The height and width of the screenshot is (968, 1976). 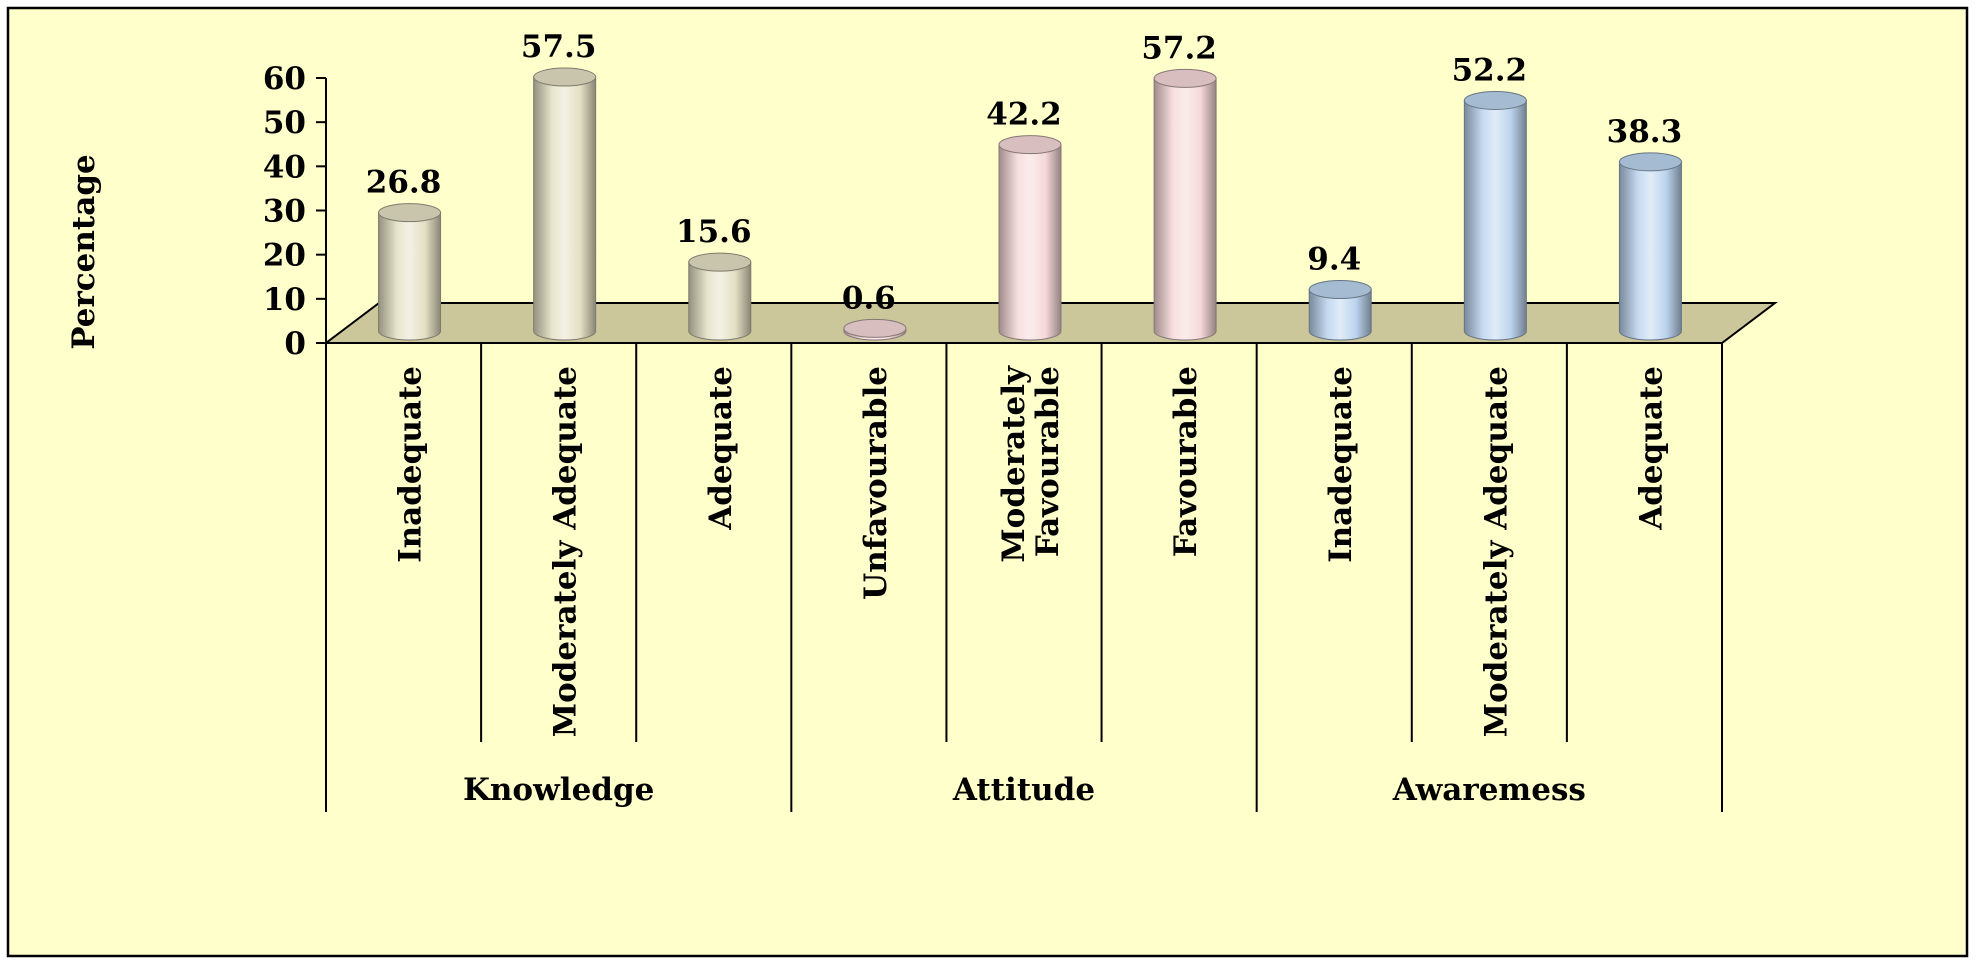 I want to click on bar: 26.8, so click(x=404, y=253).